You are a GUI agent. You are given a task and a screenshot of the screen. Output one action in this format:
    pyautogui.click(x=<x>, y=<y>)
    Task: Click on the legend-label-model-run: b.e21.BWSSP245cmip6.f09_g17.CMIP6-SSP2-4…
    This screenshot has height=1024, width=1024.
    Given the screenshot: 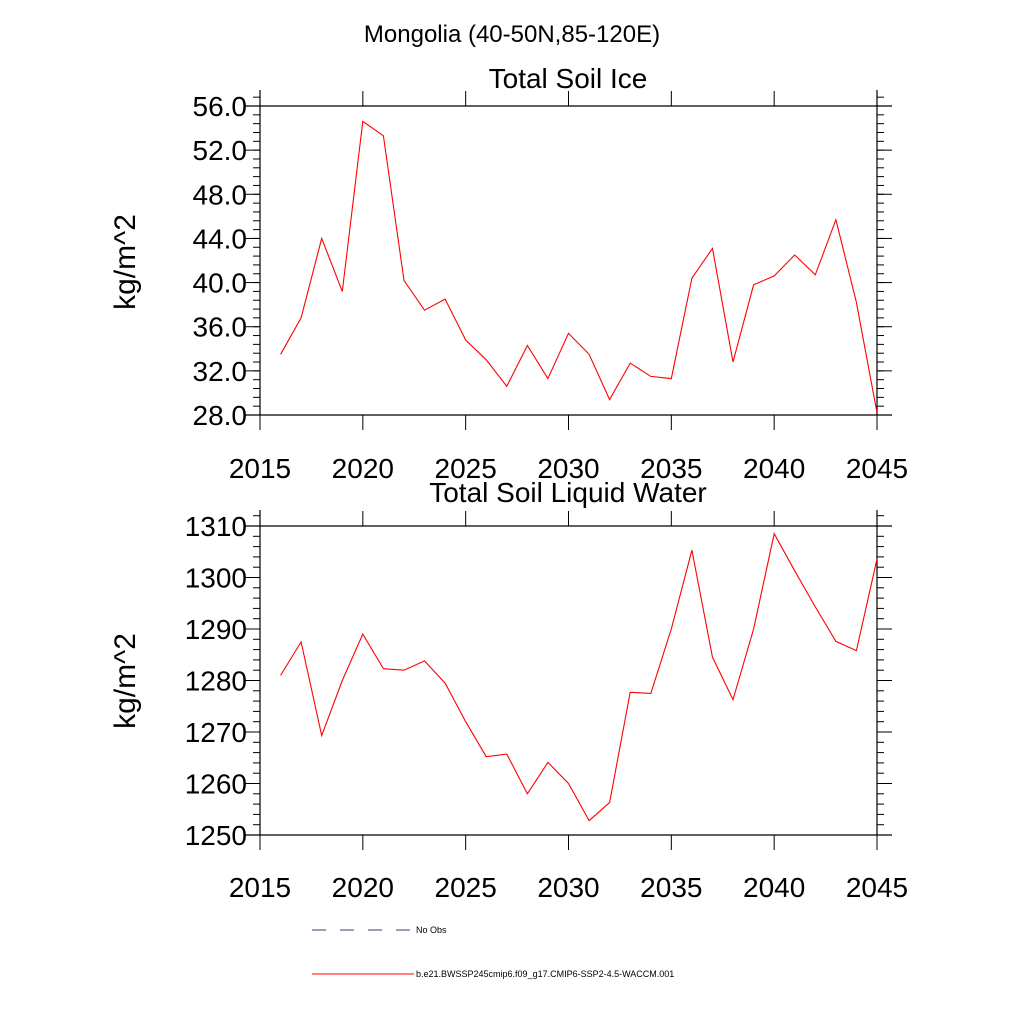 What is the action you would take?
    pyautogui.click(x=545, y=974)
    